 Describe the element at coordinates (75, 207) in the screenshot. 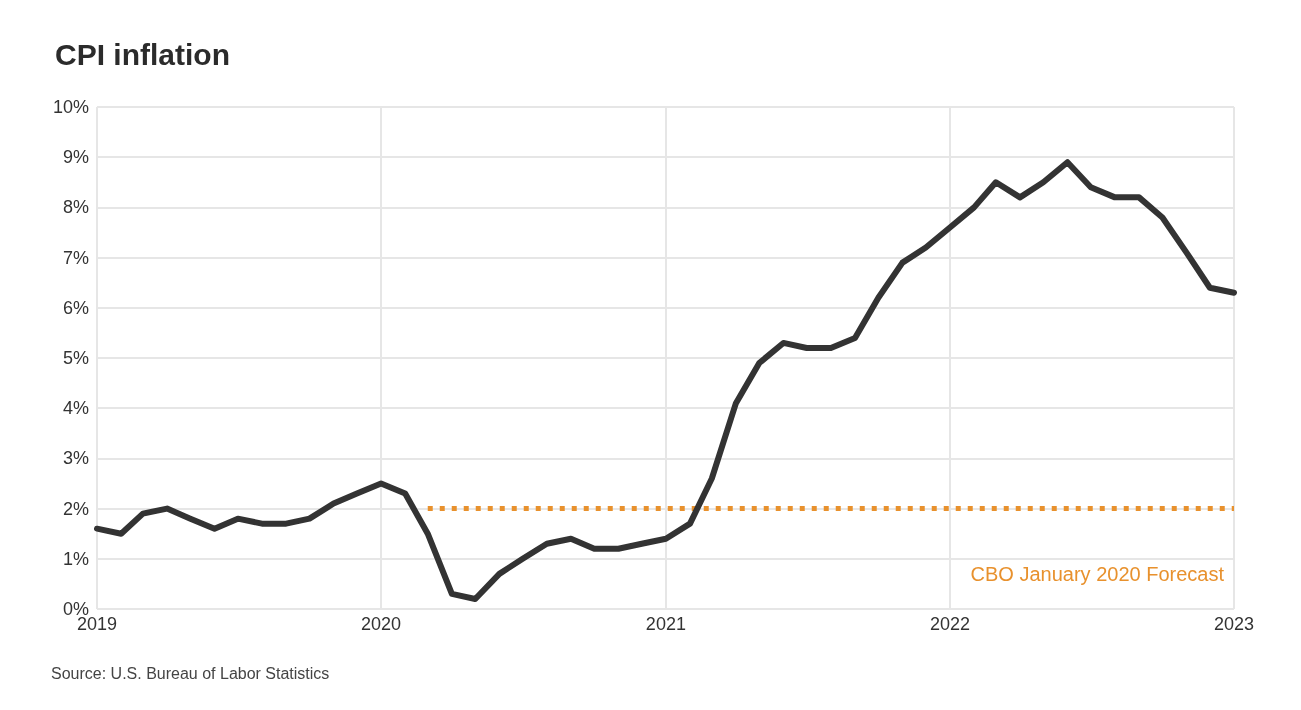

I see `y-tick-label: 8%` at that location.